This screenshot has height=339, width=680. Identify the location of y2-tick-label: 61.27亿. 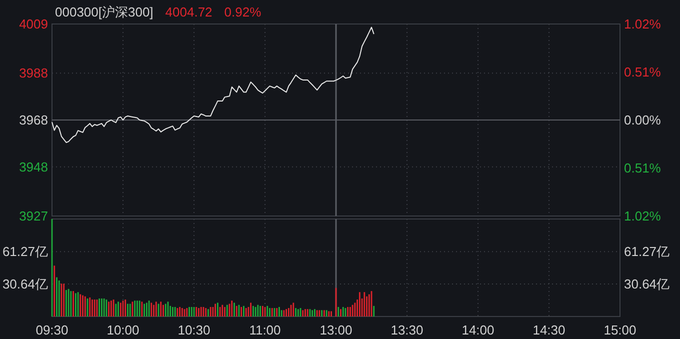
(647, 252).